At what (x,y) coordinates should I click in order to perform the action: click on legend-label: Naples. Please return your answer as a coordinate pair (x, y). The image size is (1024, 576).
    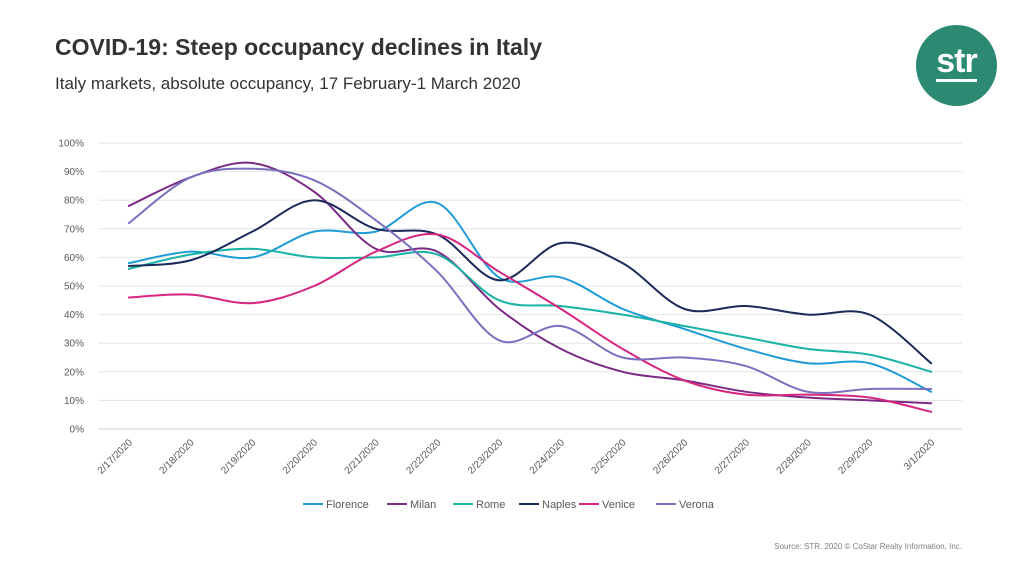
    Looking at the image, I should click on (559, 505).